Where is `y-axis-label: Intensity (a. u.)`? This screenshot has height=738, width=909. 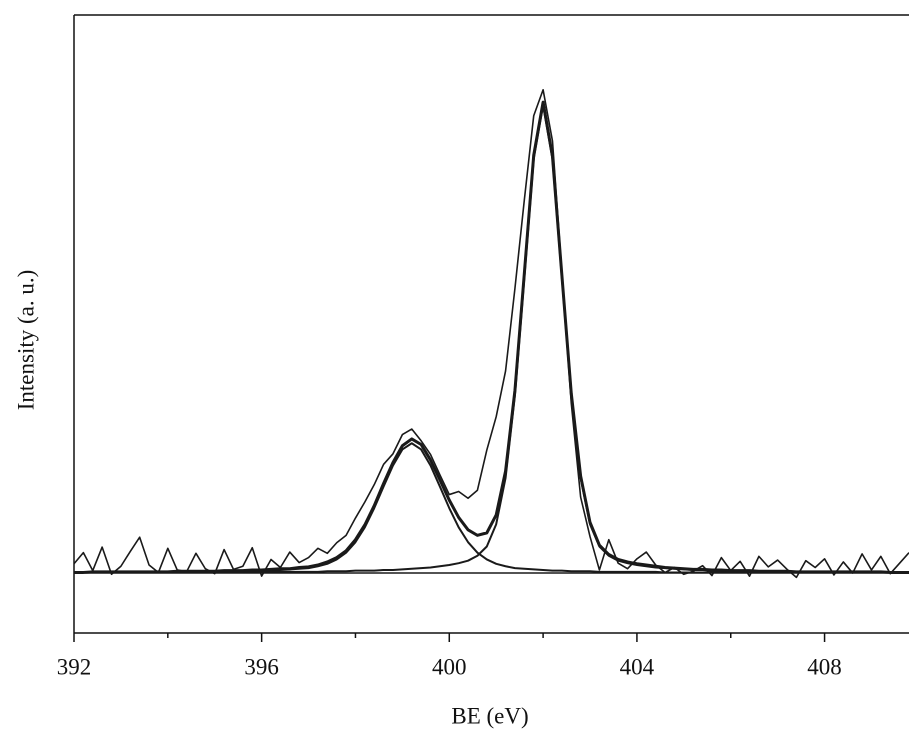
y-axis-label: Intensity (a. u.) is located at coordinates (25, 340).